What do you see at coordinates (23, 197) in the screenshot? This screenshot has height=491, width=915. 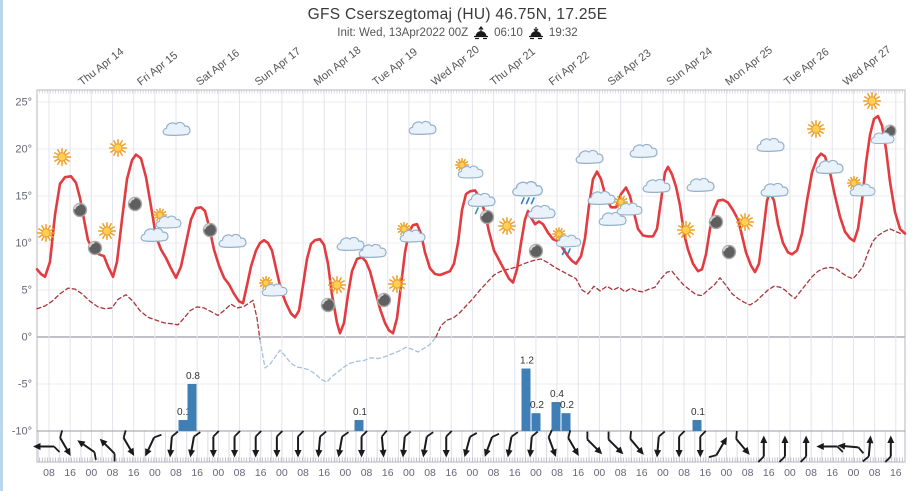 I see `y-axis-label: 15°` at bounding box center [23, 197].